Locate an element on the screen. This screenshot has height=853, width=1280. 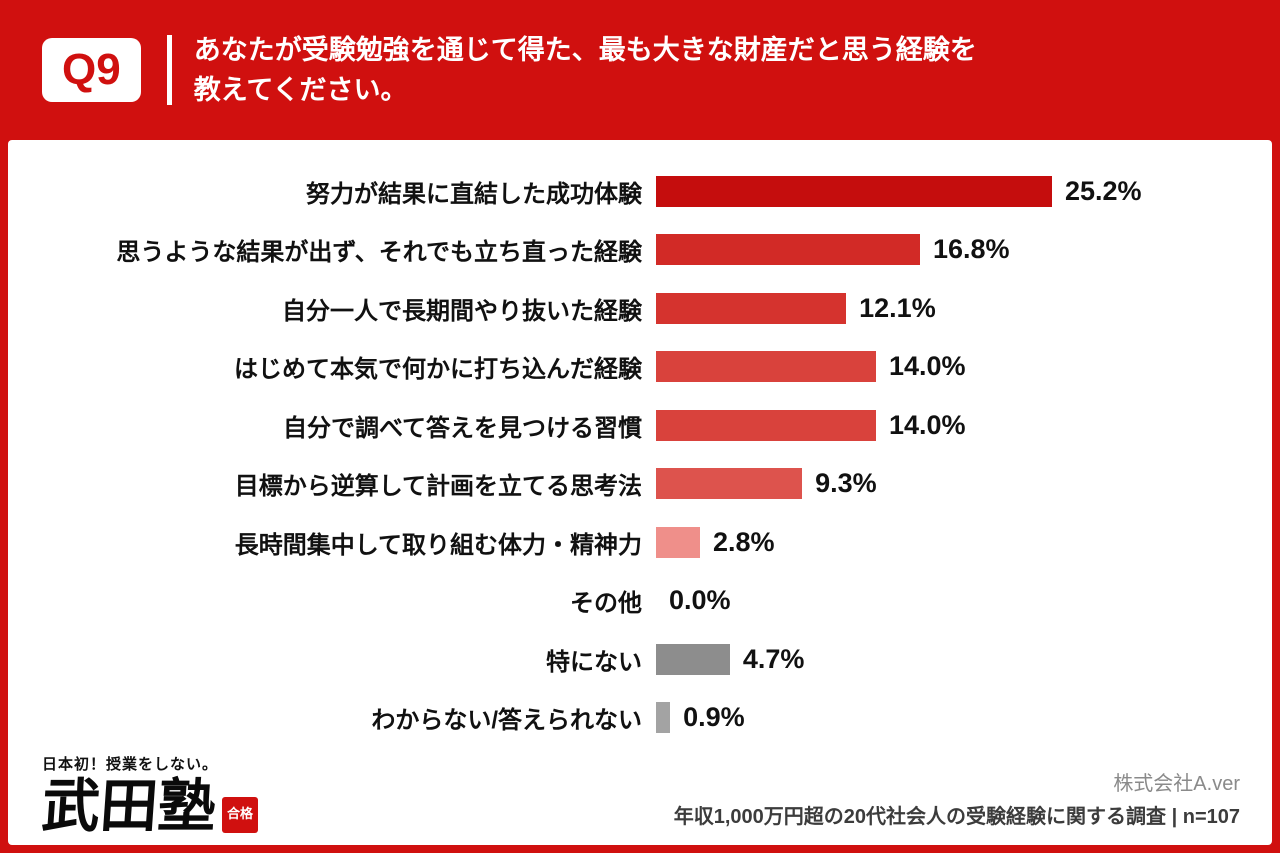
category-label: 努力が結果に直結した成功体験 is located at coordinates (474, 194).